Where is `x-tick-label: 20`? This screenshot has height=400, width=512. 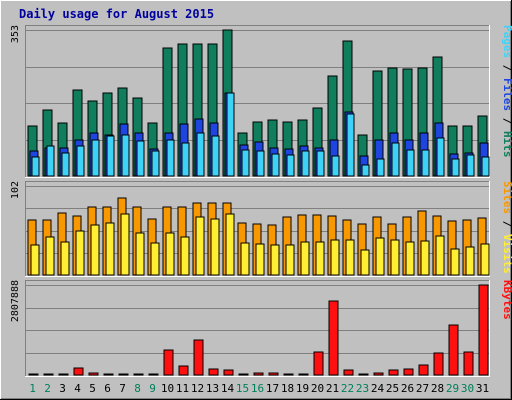 x-tick-label: 20 is located at coordinates (317, 388).